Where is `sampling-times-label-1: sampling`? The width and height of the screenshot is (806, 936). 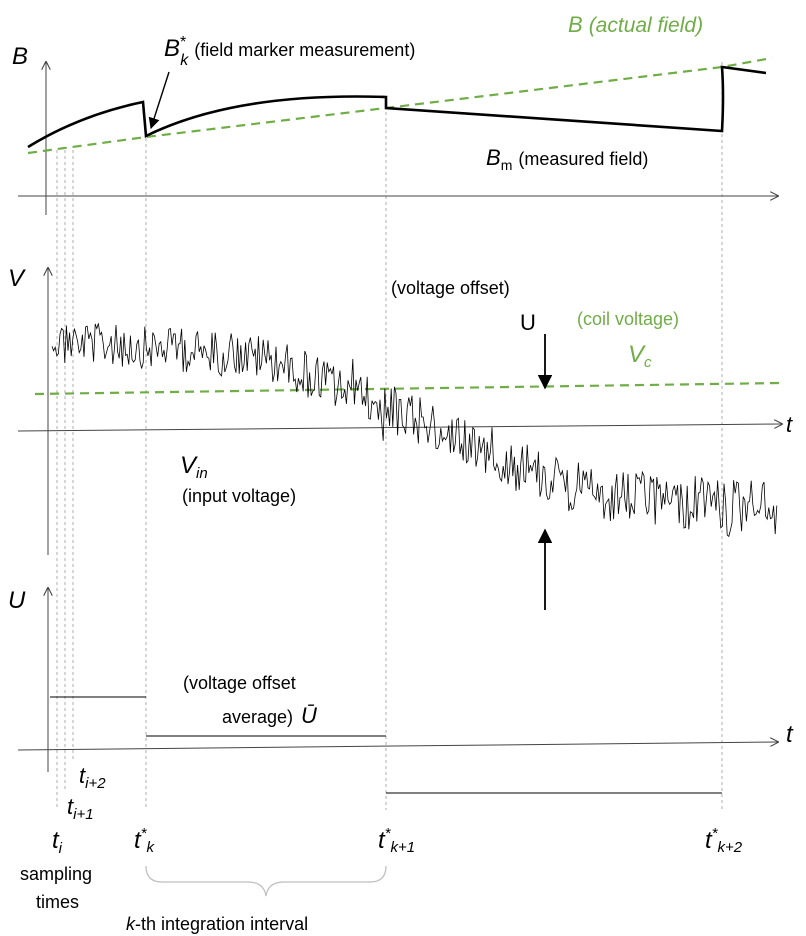
sampling-times-label-1: sampling is located at coordinates (56, 874).